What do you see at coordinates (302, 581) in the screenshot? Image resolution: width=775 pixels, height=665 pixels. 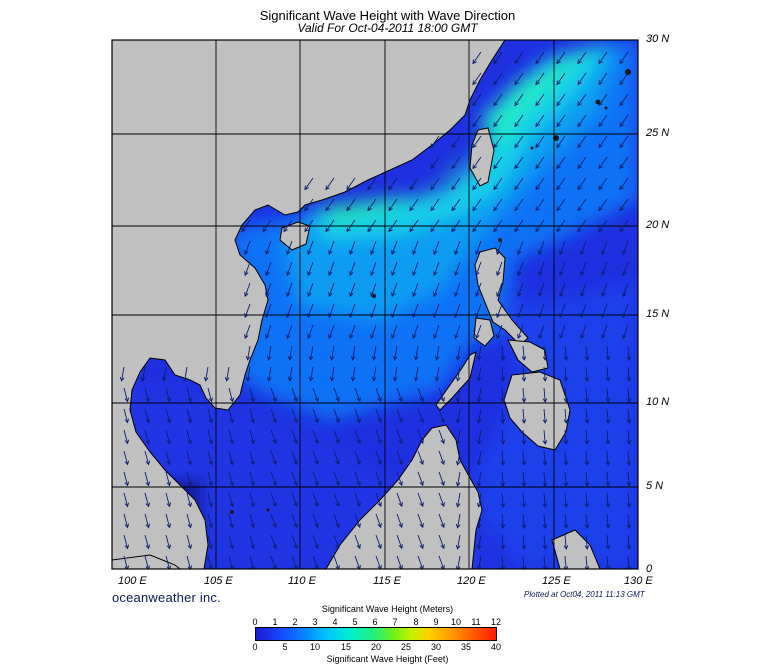 I see `lon-label-110e: 110 E` at bounding box center [302, 581].